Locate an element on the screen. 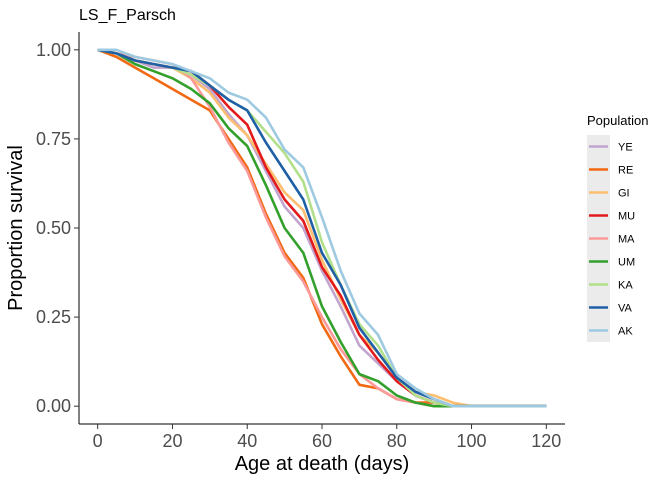  legend-label-ka: KA is located at coordinates (625, 286).